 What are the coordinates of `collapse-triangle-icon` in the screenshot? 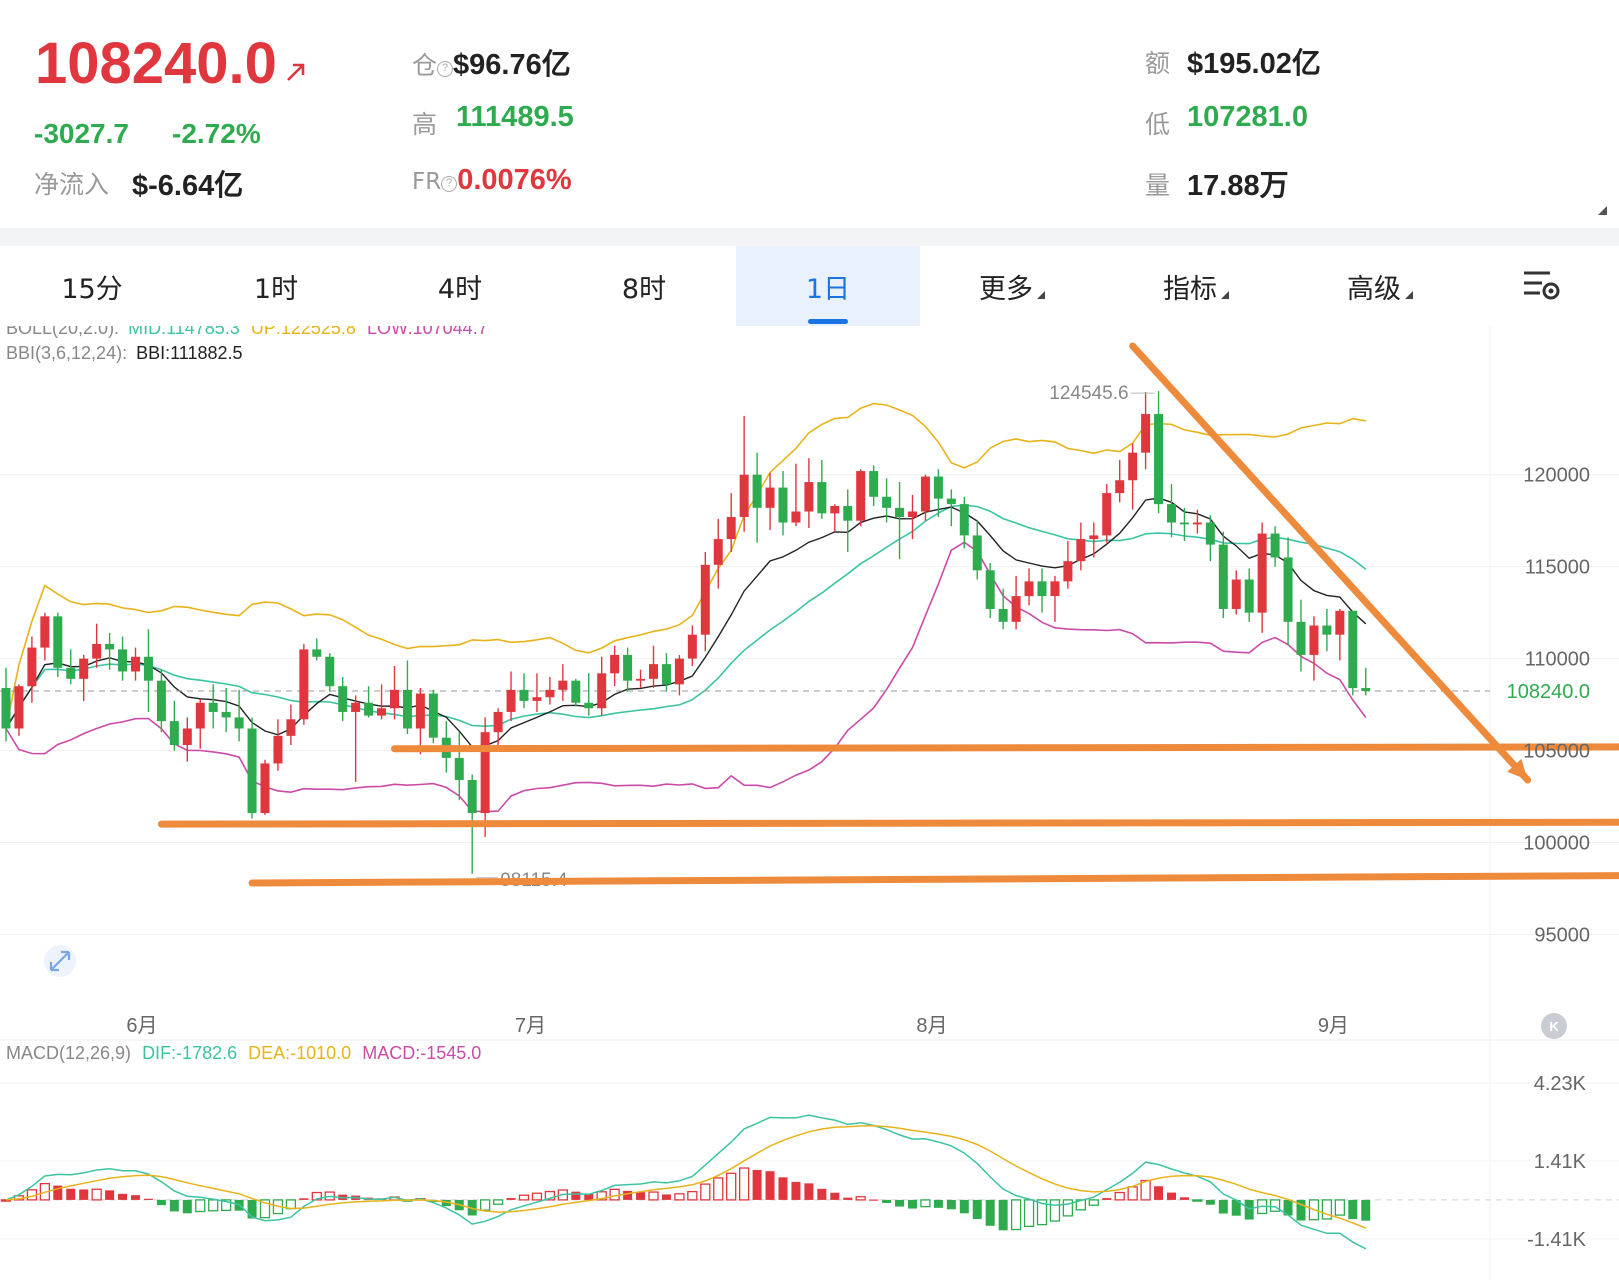 It's located at (1602, 210).